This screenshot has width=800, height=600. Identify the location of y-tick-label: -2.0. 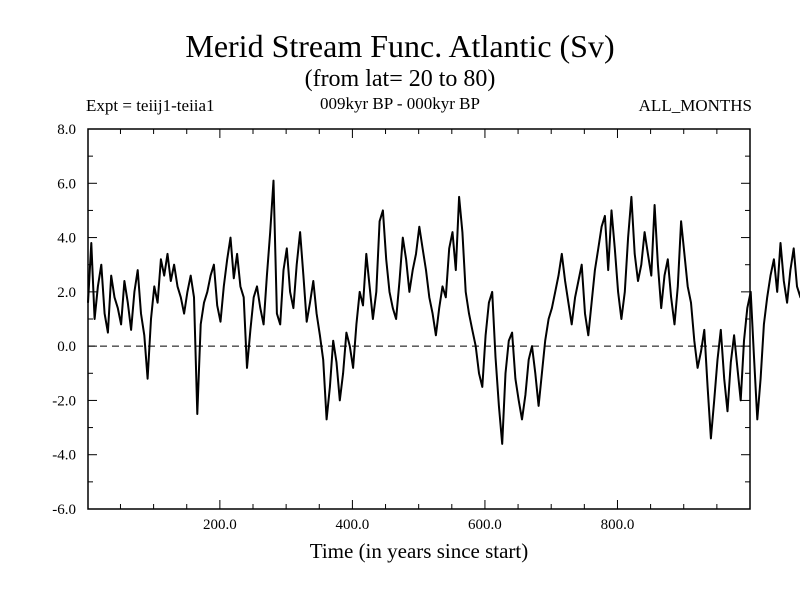
(64, 401).